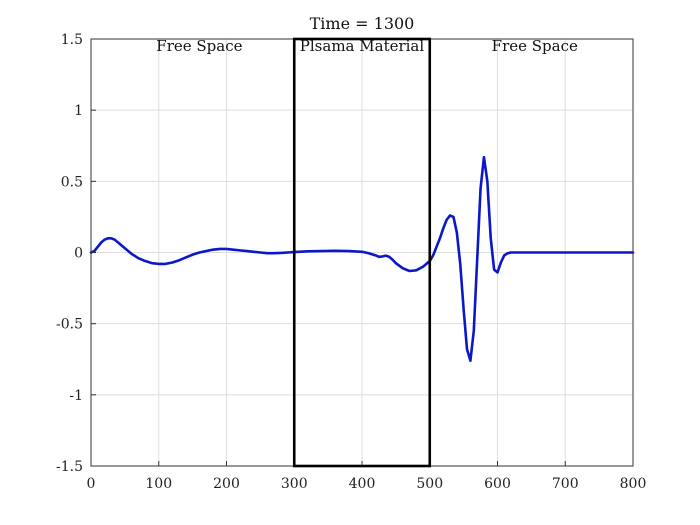 The height and width of the screenshot is (525, 700). I want to click on y-tick-label: 0.5, so click(72, 182).